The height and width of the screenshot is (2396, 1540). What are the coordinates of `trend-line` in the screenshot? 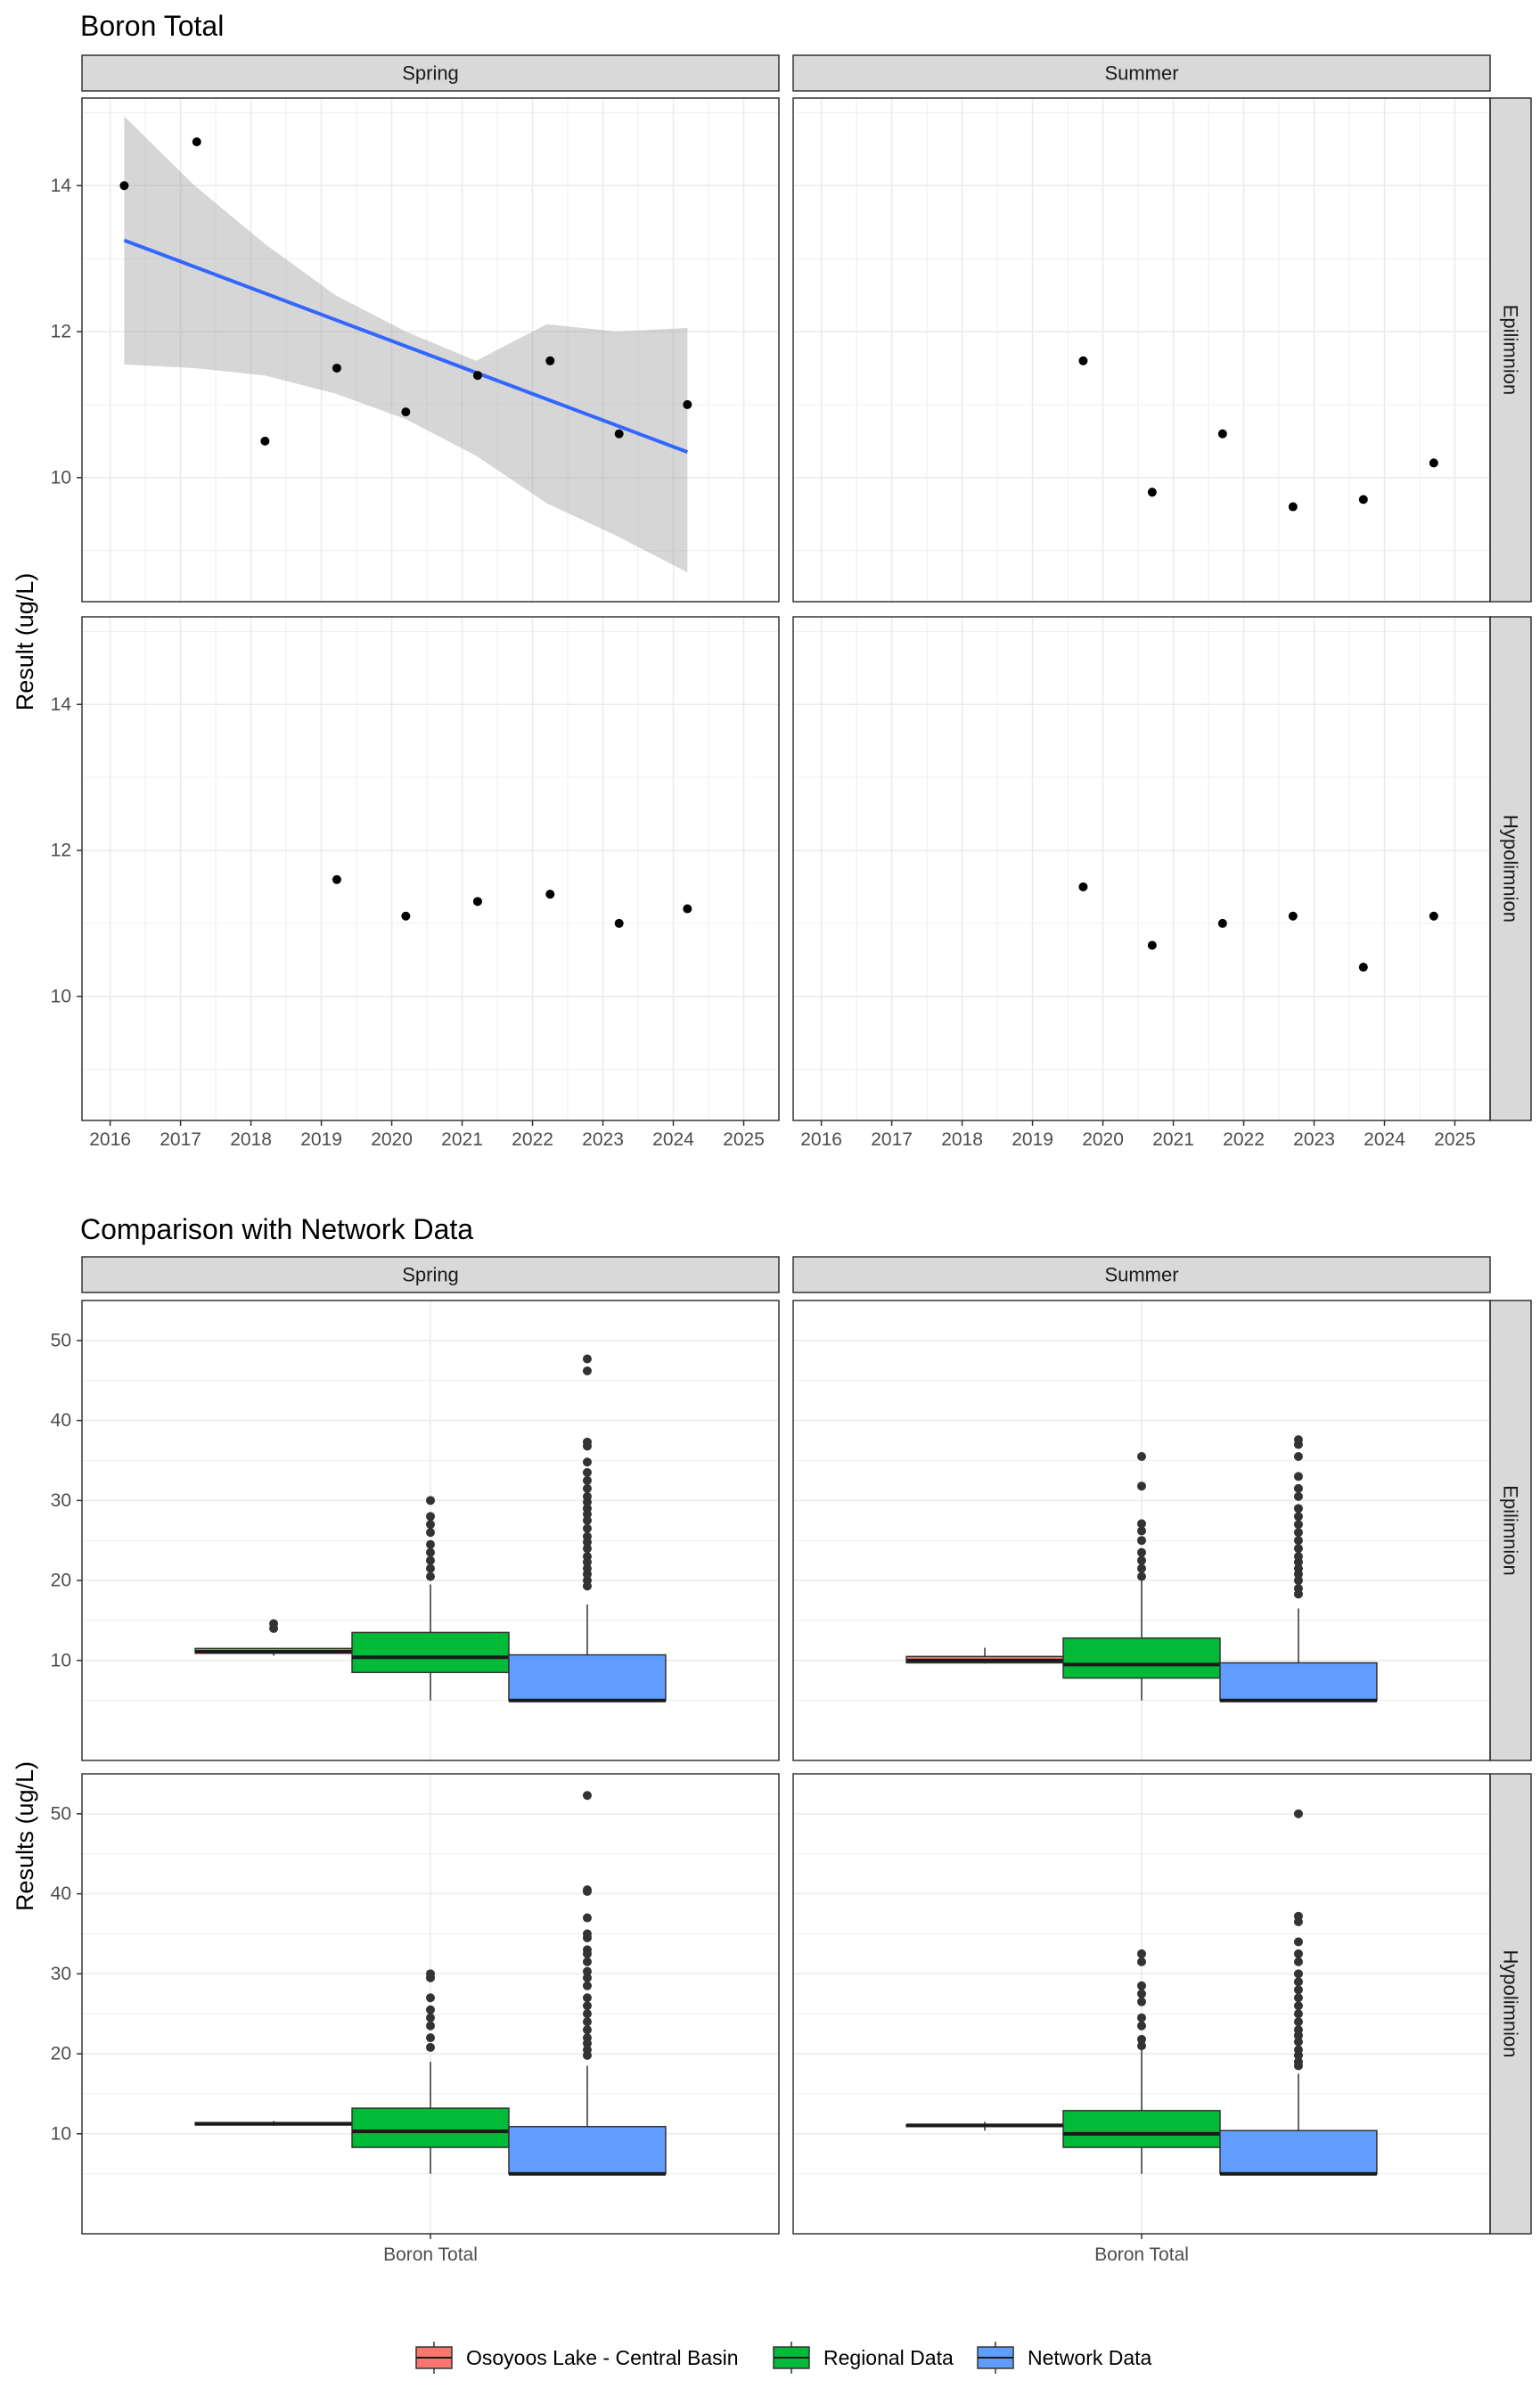 It's located at (406, 346).